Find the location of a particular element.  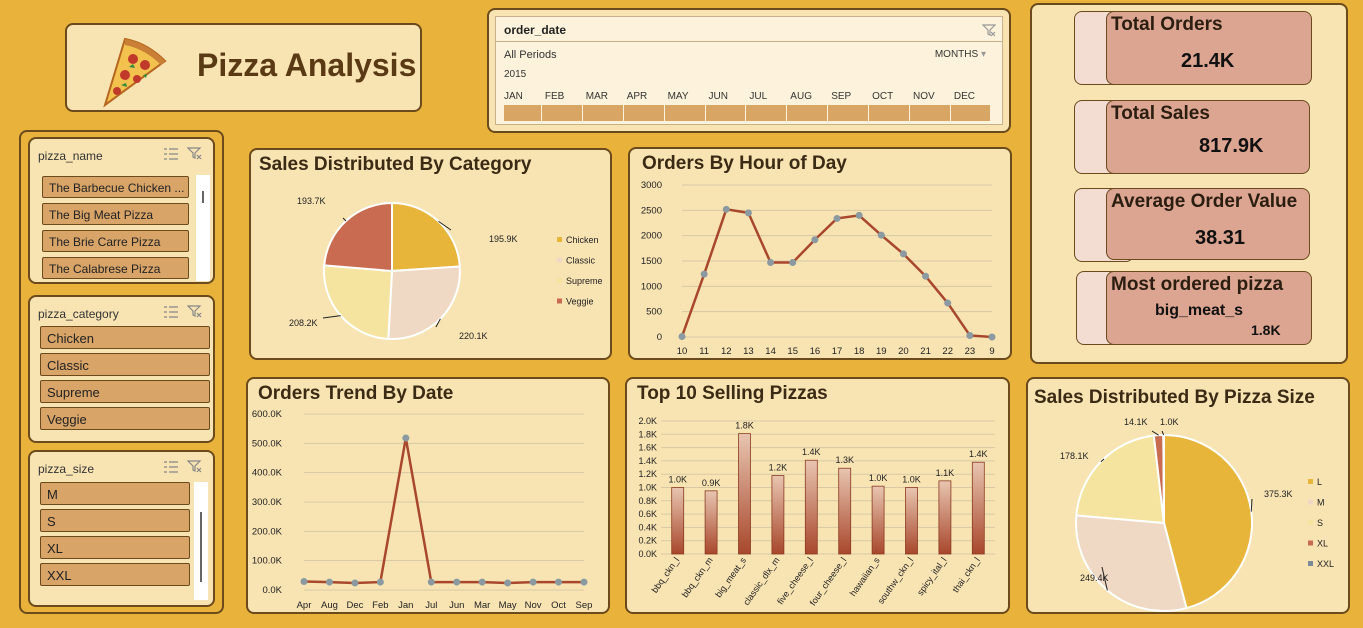

x-tick-label: 20 is located at coordinates (903, 351).